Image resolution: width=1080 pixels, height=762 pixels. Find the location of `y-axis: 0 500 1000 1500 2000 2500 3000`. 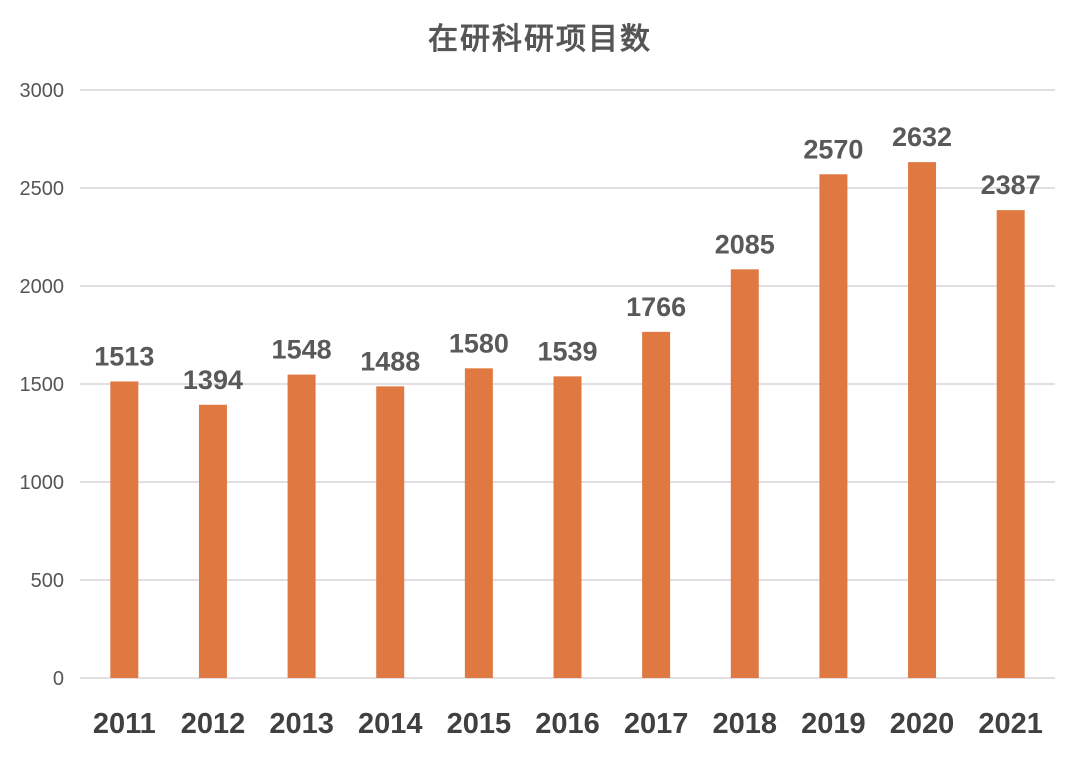

y-axis: 0 500 1000 1500 2000 2500 3000 is located at coordinates (42, 385).